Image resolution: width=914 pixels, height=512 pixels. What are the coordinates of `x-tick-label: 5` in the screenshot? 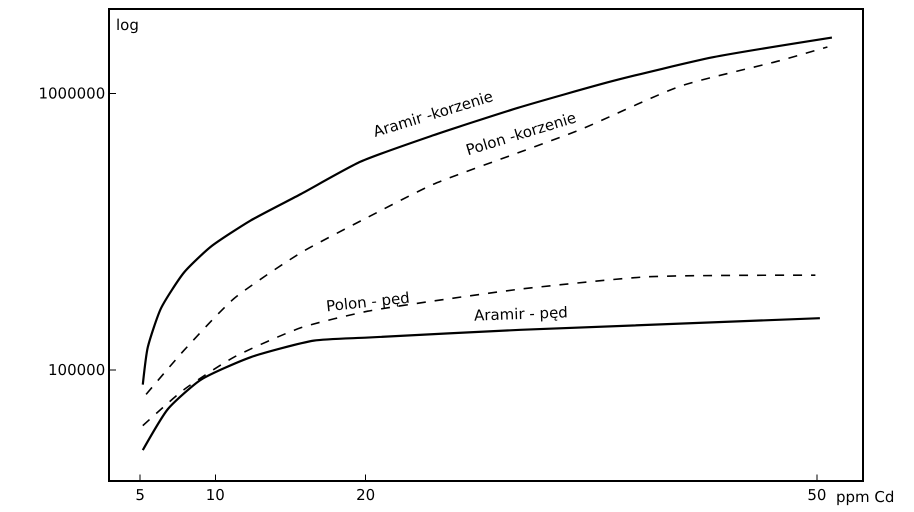 It's located at (140, 495).